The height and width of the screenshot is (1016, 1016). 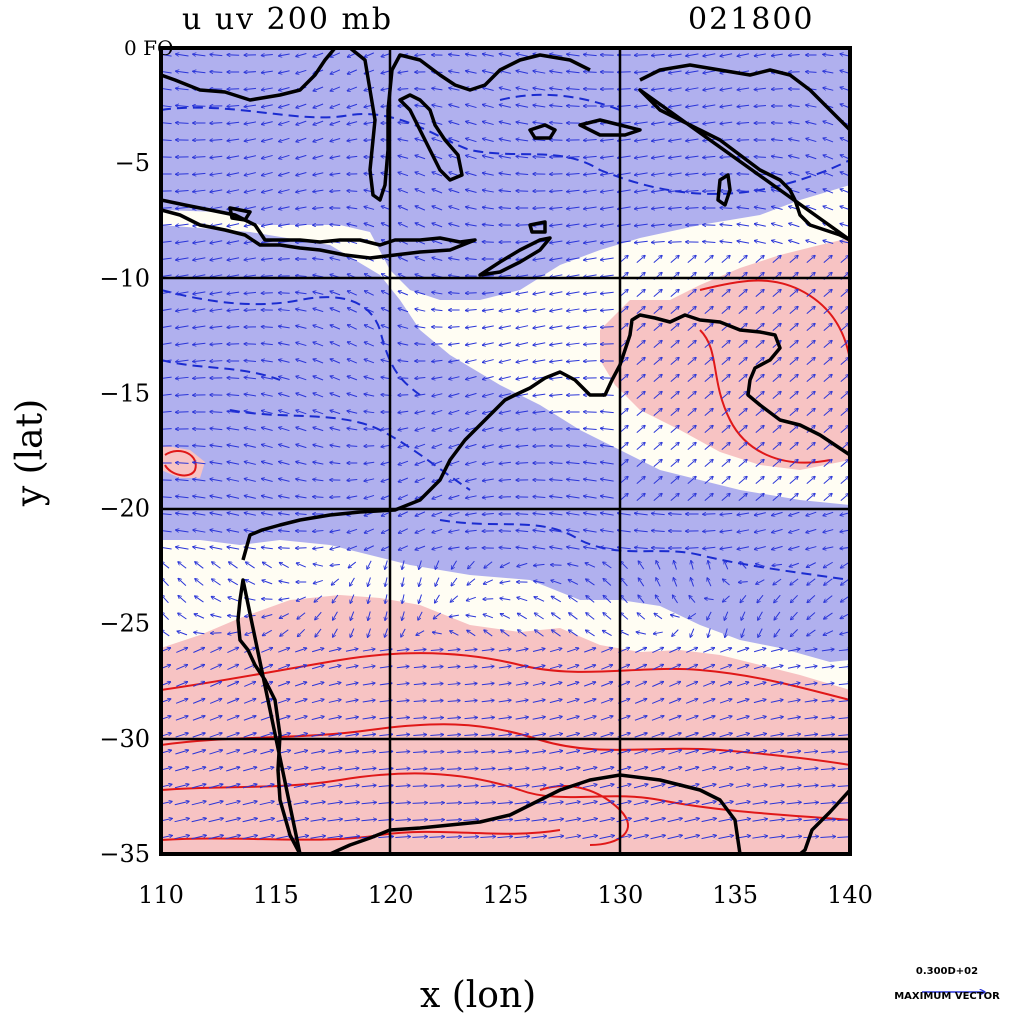 I want to click on x-tick-label: 140, so click(x=850, y=895).